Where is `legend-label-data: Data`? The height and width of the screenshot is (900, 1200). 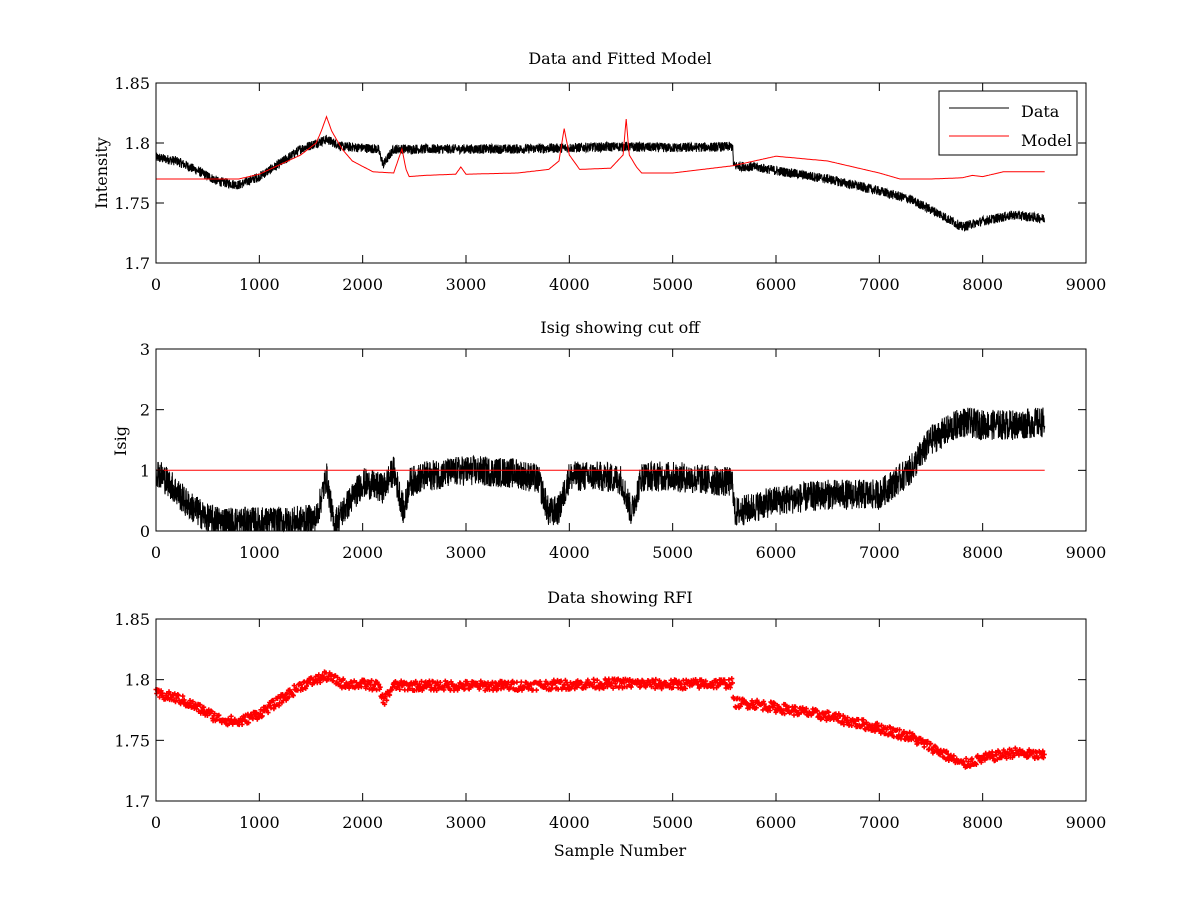
legend-label-data: Data is located at coordinates (1040, 111).